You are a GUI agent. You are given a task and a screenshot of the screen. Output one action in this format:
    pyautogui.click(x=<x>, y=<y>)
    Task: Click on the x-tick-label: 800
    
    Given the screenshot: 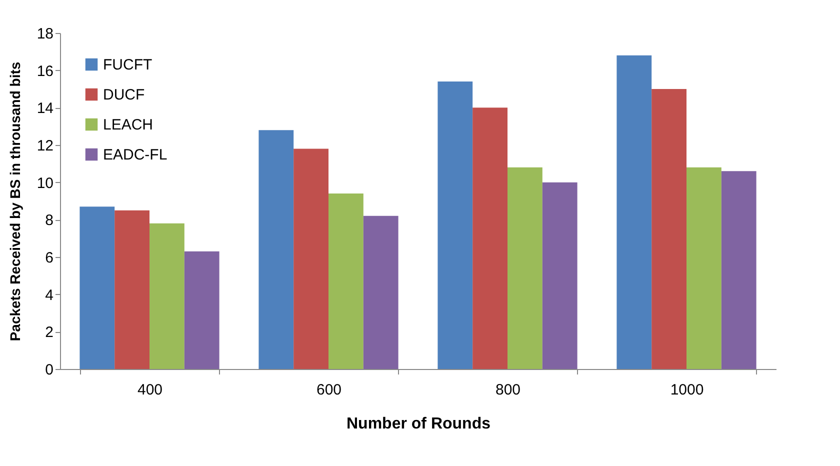 What is the action you would take?
    pyautogui.click(x=508, y=390)
    